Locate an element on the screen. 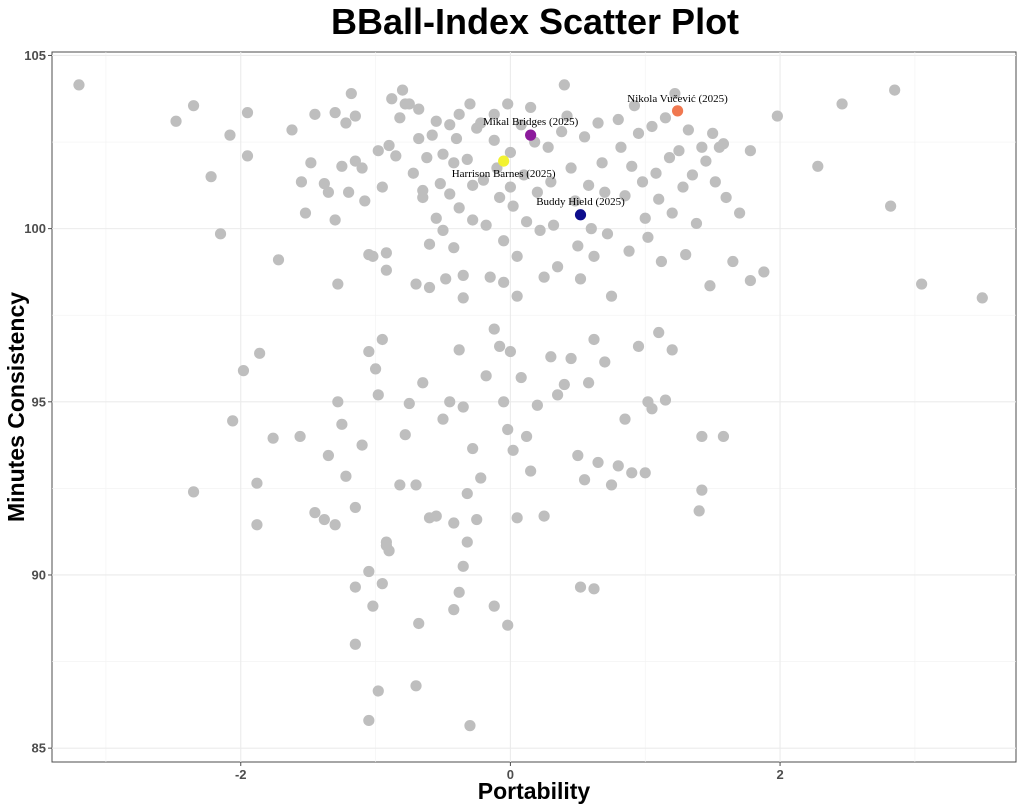 The height and width of the screenshot is (804, 1023). y-tick-label: 100 is located at coordinates (35, 228).